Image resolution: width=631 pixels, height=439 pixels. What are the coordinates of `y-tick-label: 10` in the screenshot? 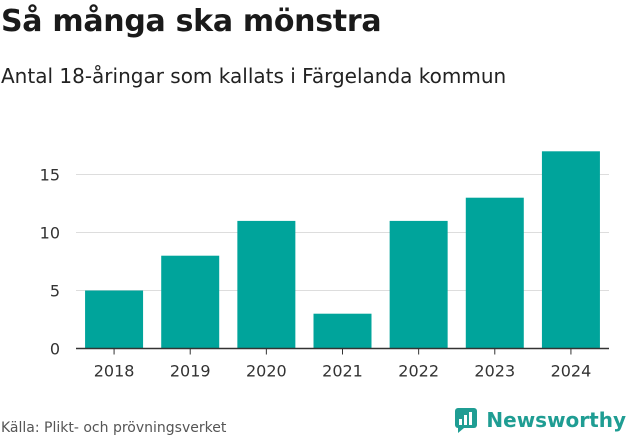 It's located at (50, 233).